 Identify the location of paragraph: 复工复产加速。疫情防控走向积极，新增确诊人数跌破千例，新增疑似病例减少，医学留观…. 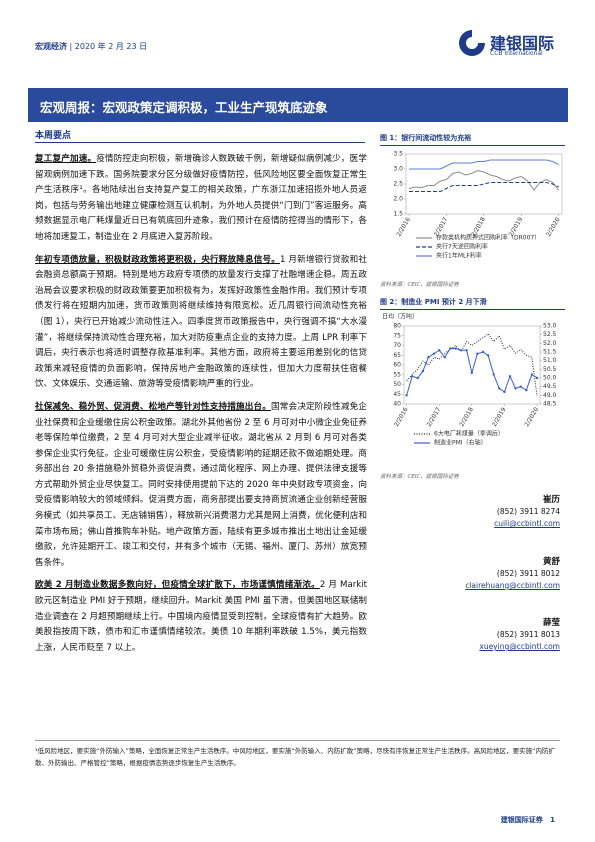
(201, 199).